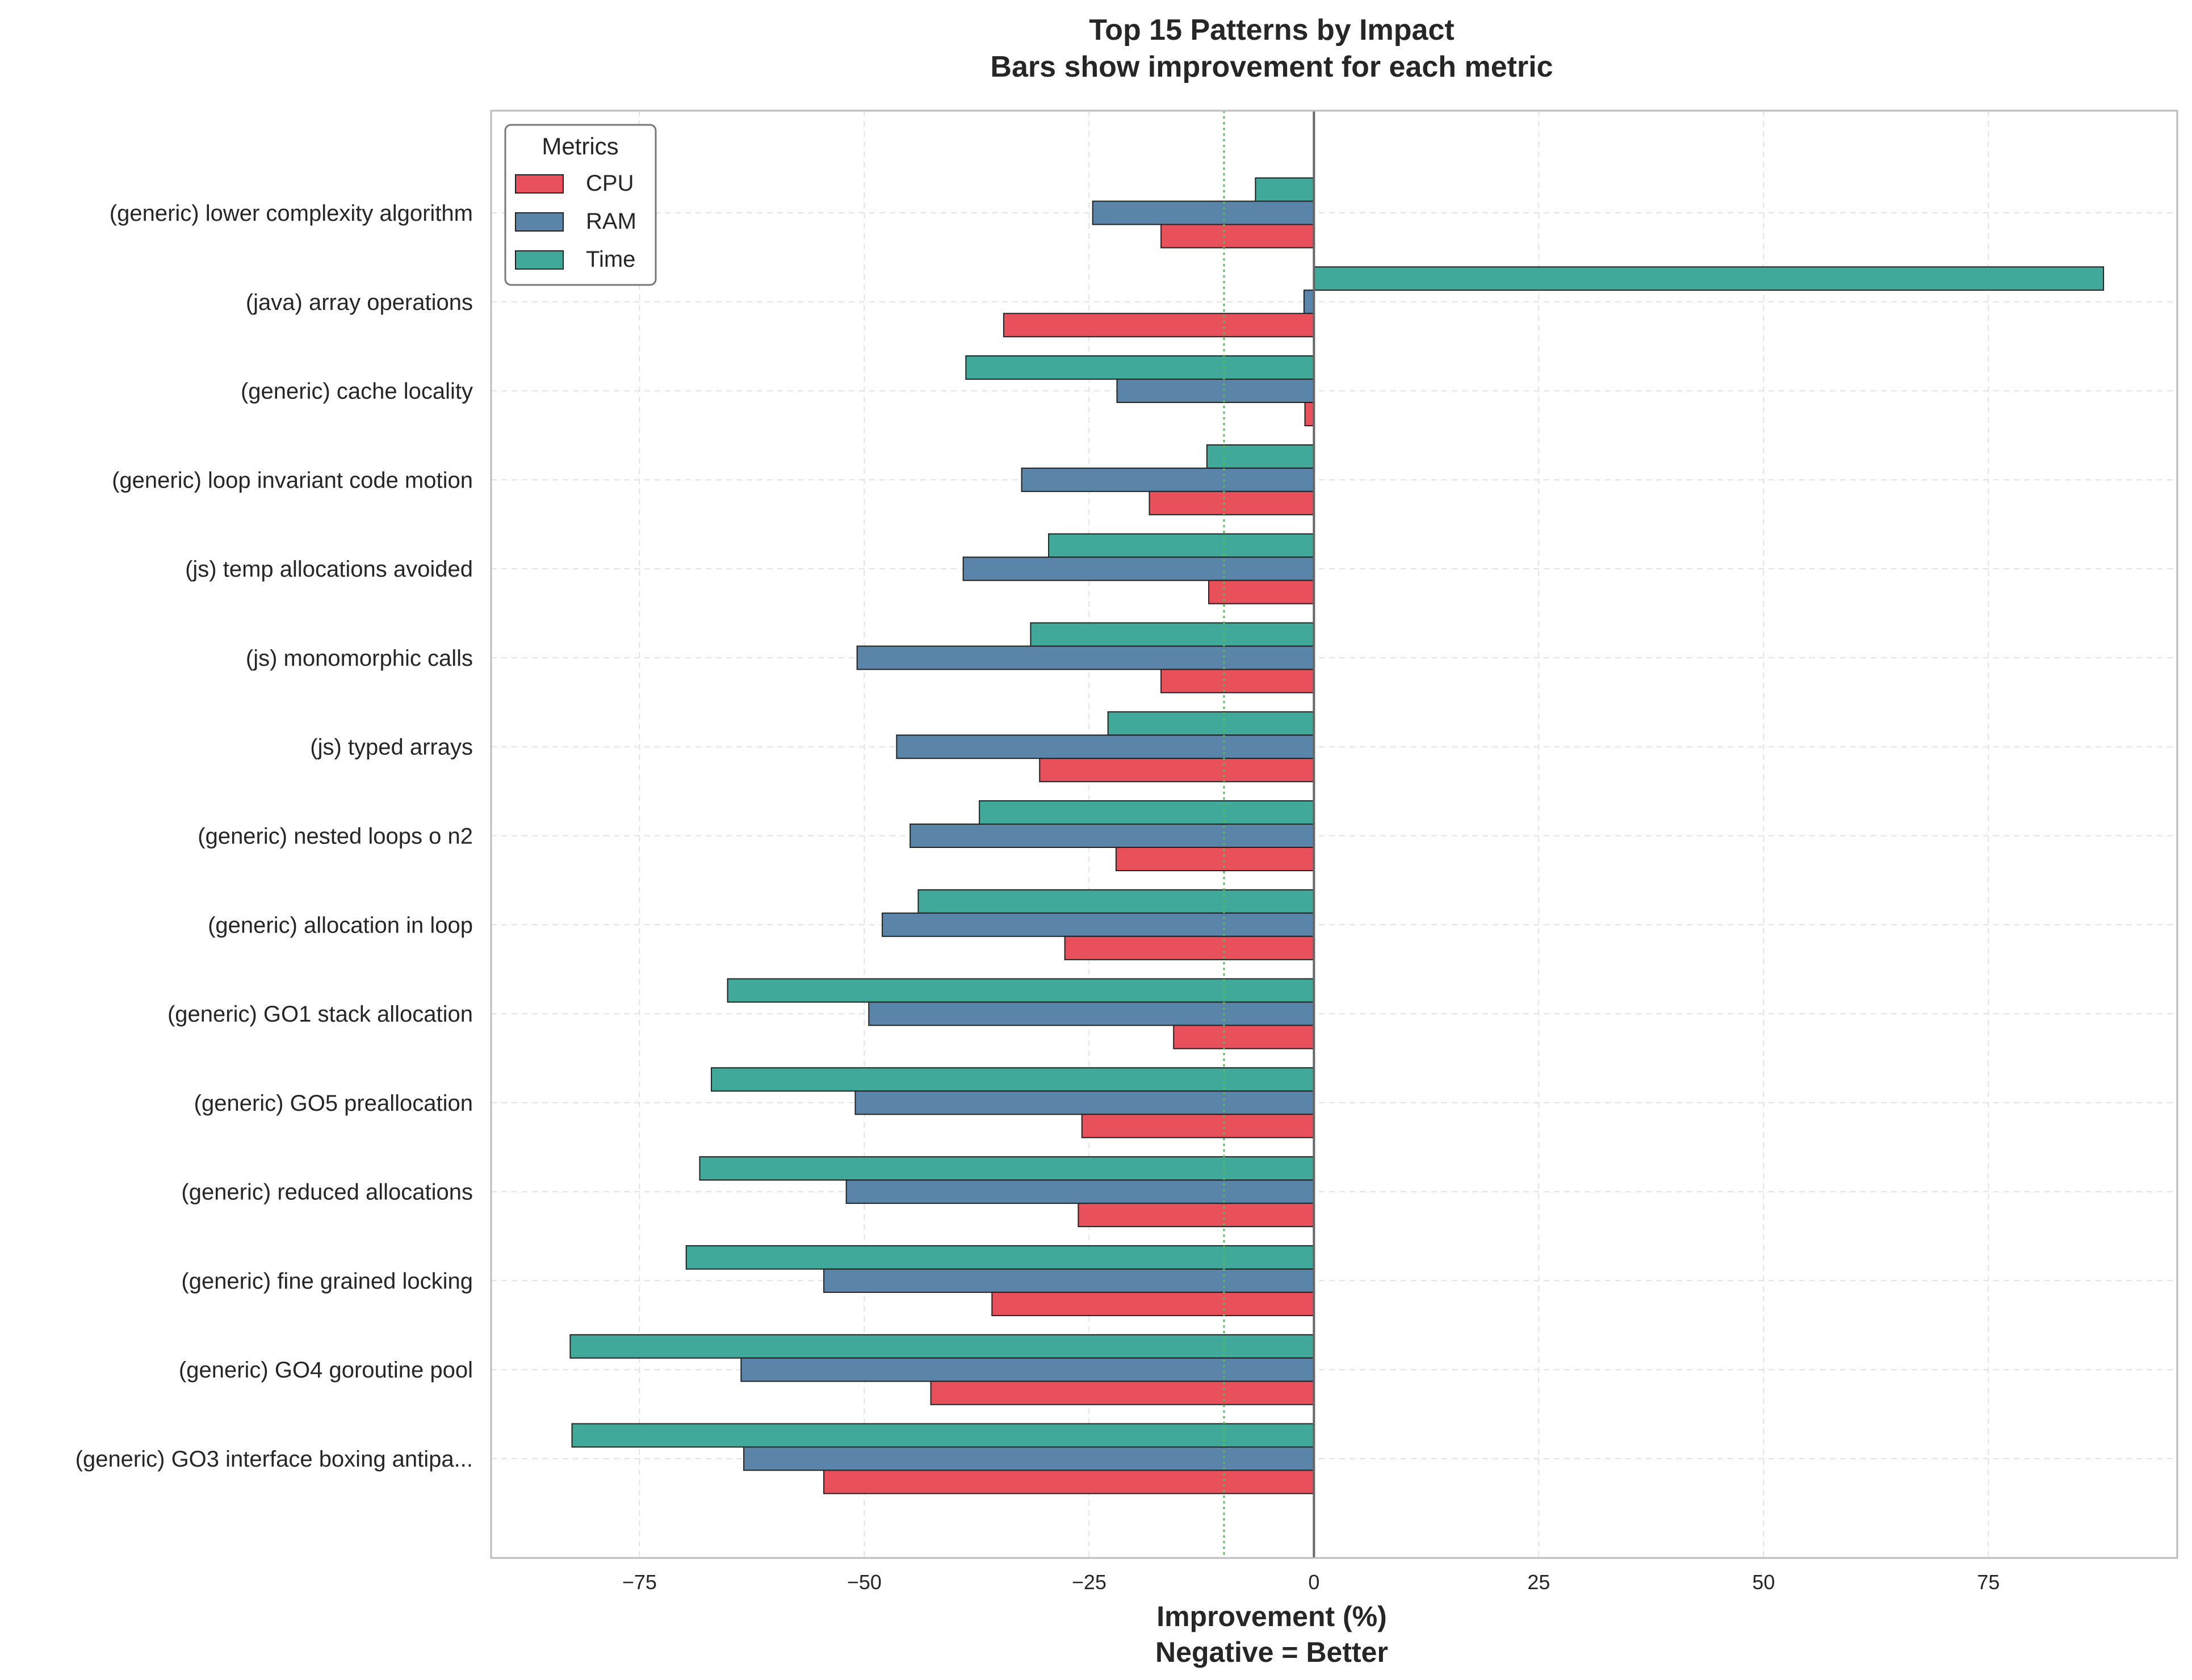  I want to click on legend-swatch-cpu, so click(539, 184).